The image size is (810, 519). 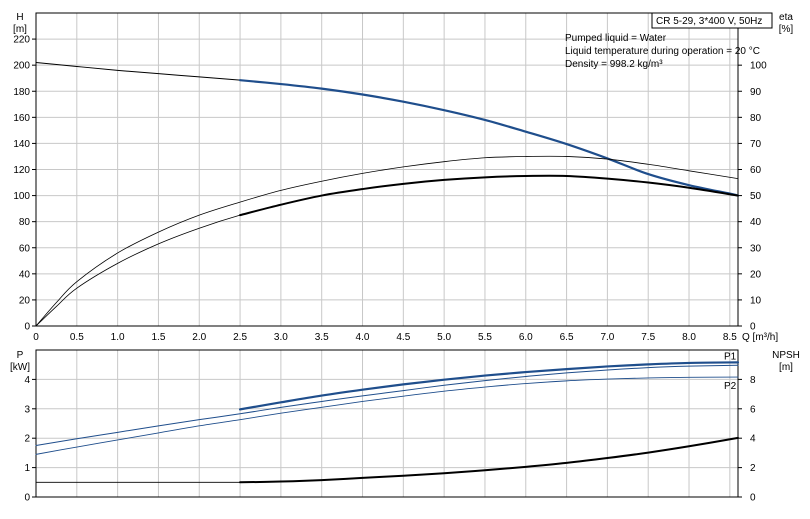 I want to click on x-tick-label: 1.5, so click(x=158, y=337).